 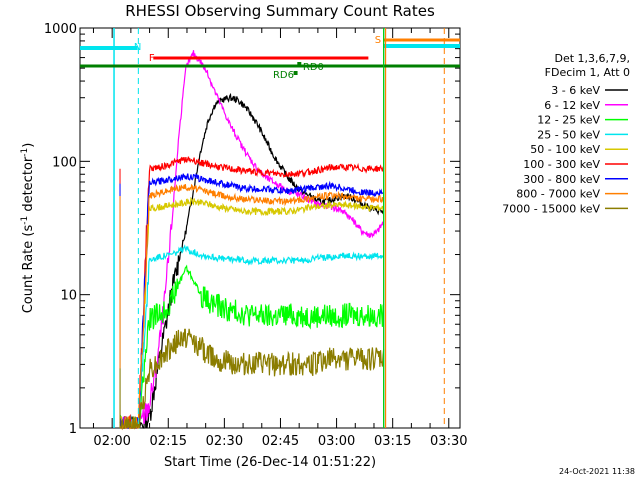 What do you see at coordinates (295, 73) in the screenshot?
I see `rd6-marker` at bounding box center [295, 73].